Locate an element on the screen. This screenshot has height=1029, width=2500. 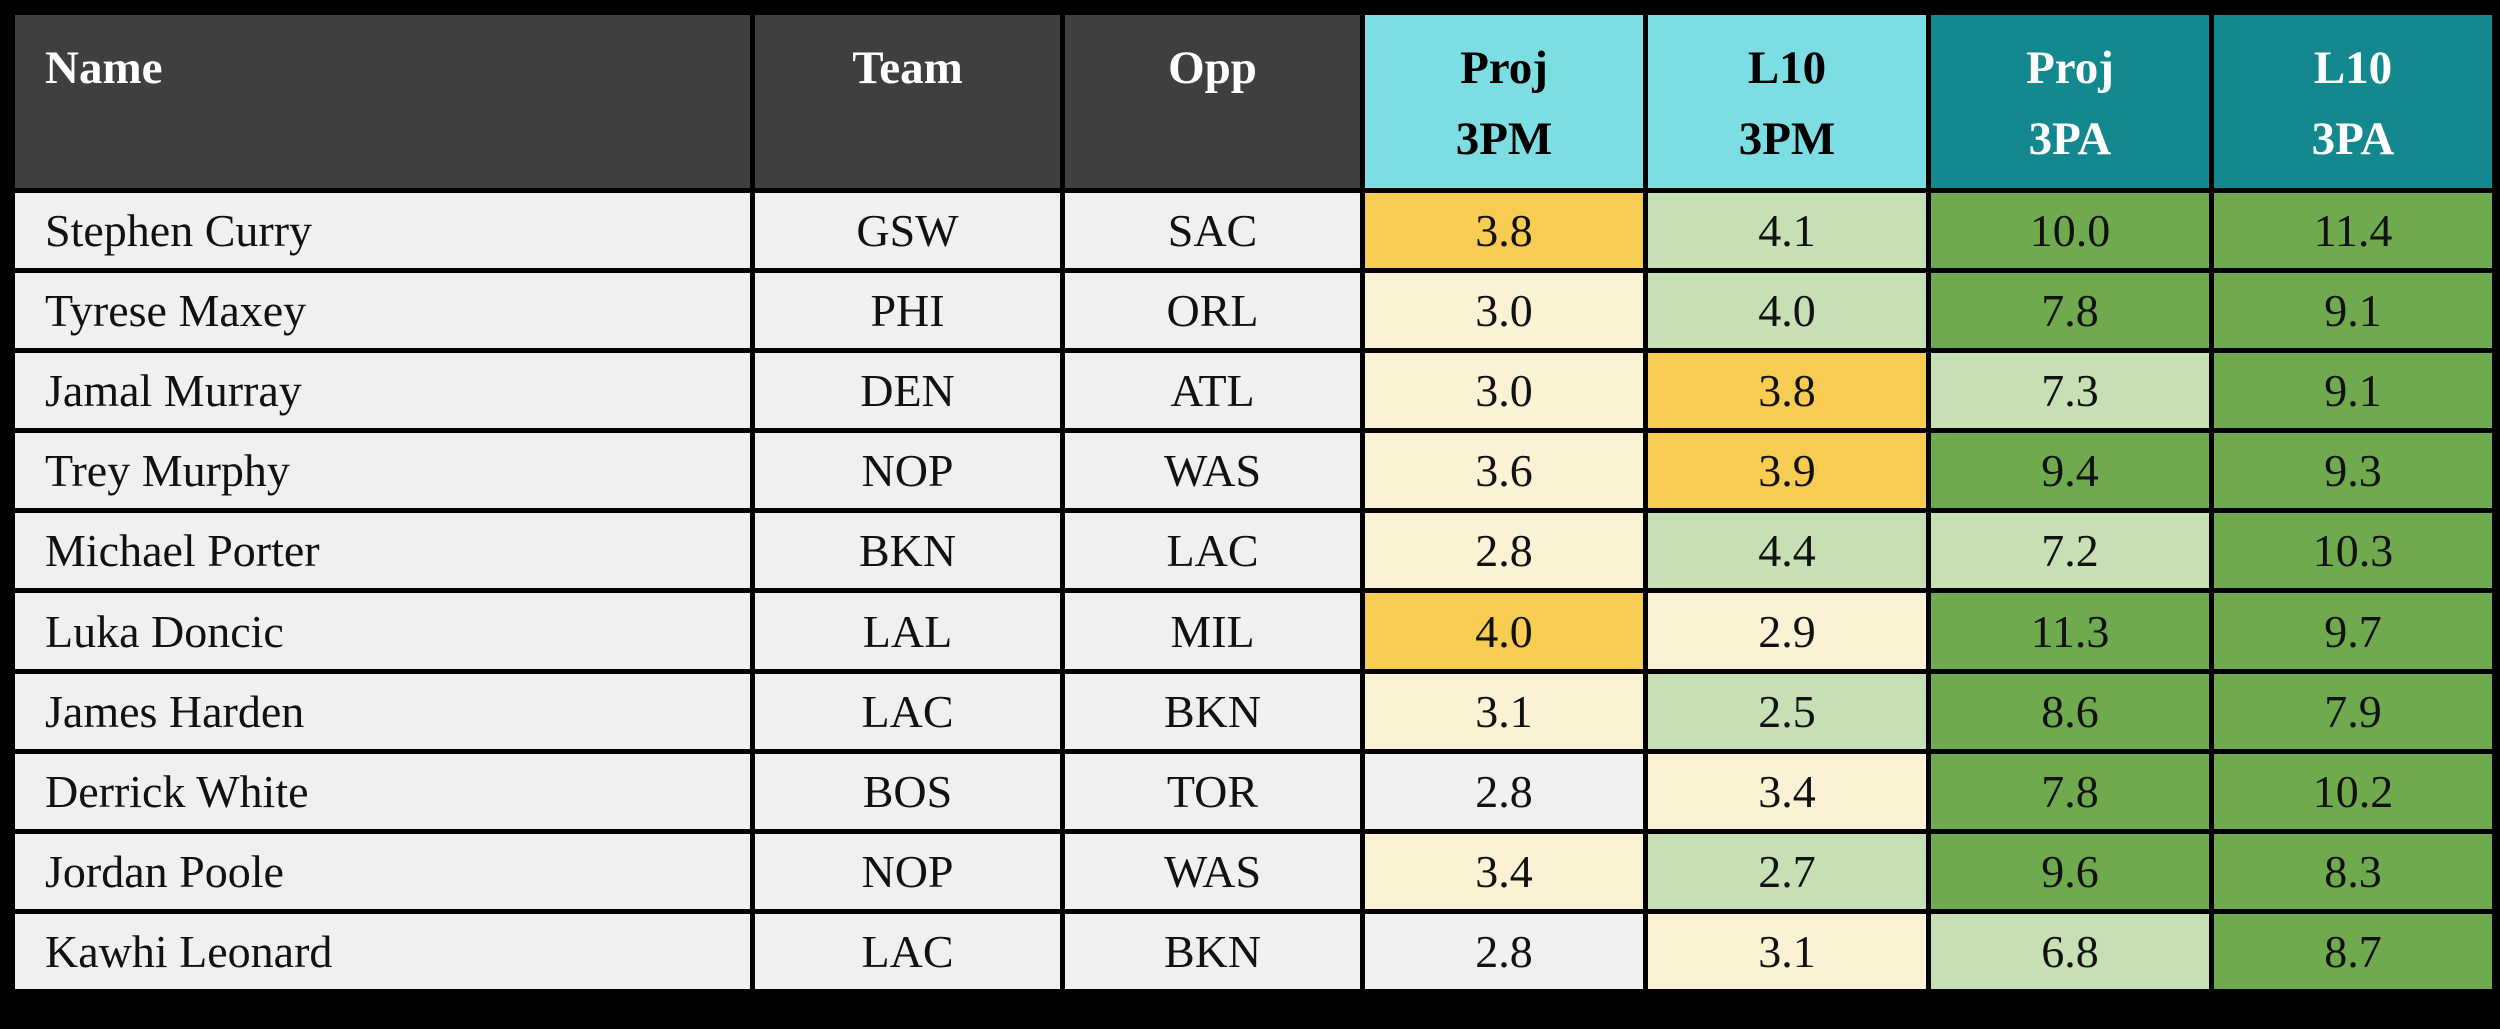
player-name-cell: James Harden is located at coordinates (382, 711).